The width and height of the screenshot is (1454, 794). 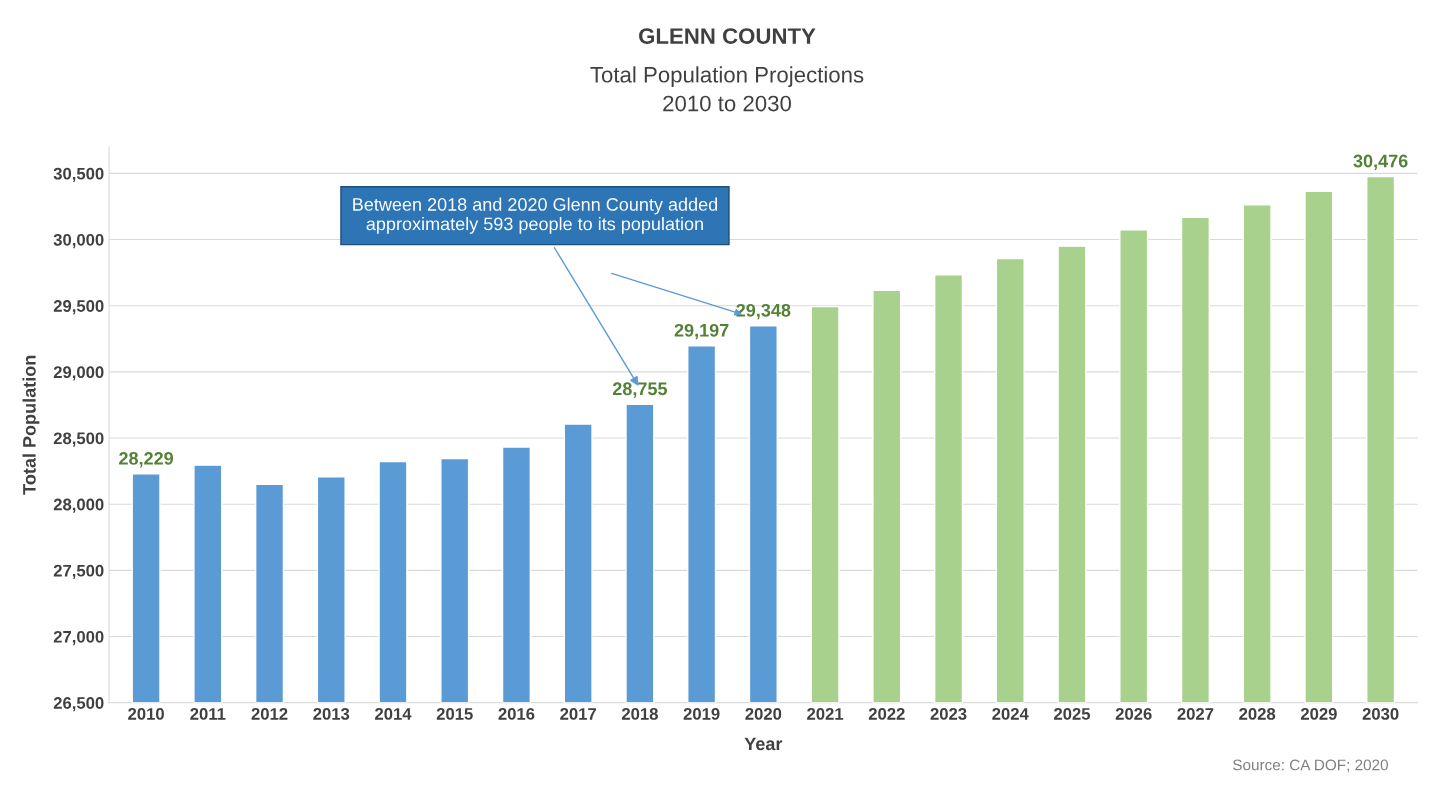 What do you see at coordinates (639, 713) in the screenshot?
I see `x-tick-label: 2018` at bounding box center [639, 713].